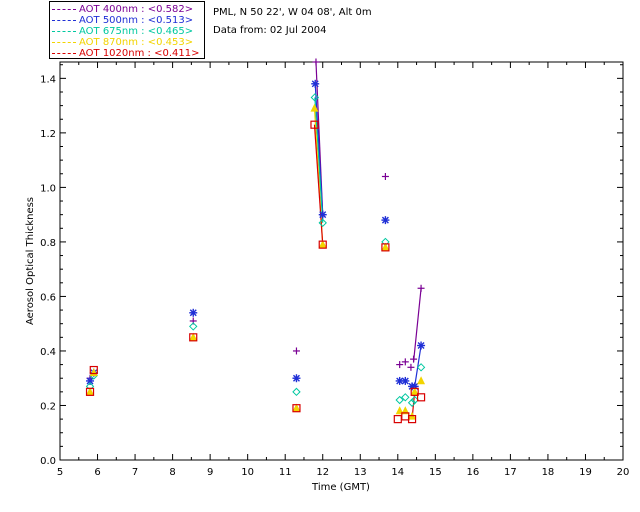 This screenshot has width=640, height=512. Describe the element at coordinates (322, 472) in the screenshot. I see `x-tick-label-12: 12` at that location.